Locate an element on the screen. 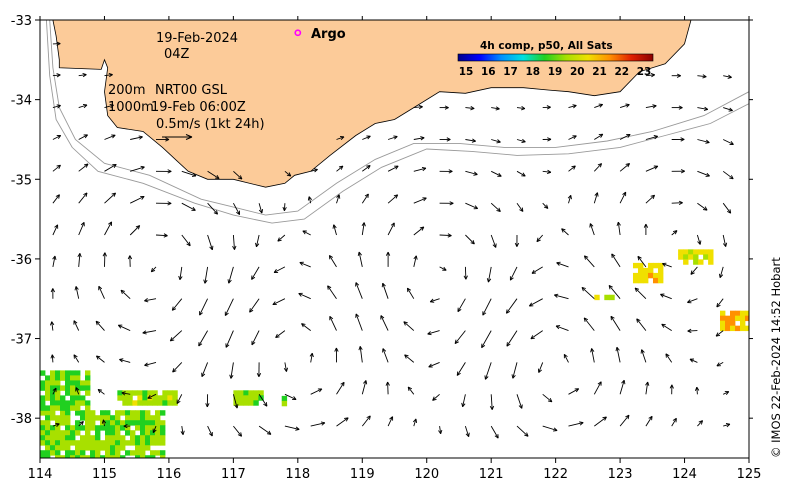 The image size is (791, 492). x-tick-label: 124 is located at coordinates (684, 474).